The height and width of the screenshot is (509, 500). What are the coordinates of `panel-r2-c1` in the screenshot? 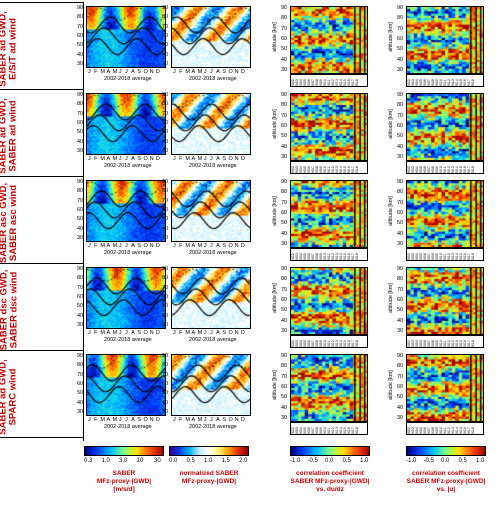 It's located at (126, 124).